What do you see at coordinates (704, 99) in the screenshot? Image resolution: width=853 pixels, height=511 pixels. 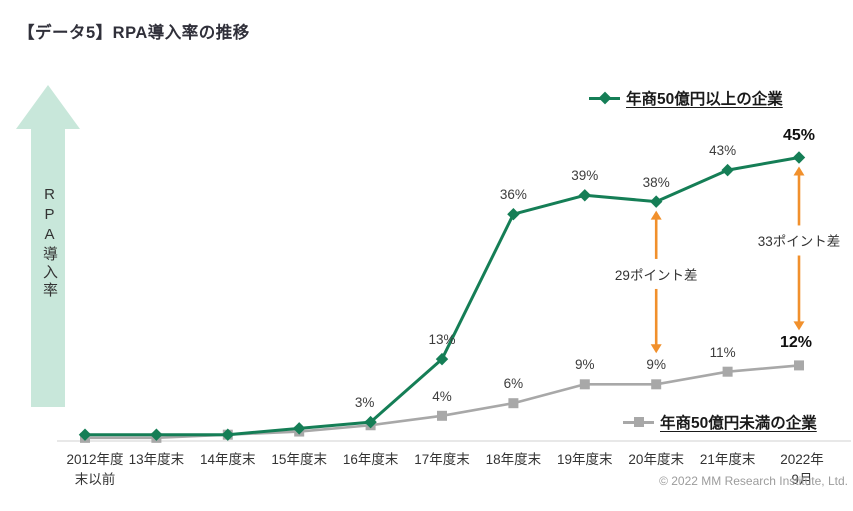 I see `legend-large-companies-label: 年商50億円以上の企業` at bounding box center [704, 99].